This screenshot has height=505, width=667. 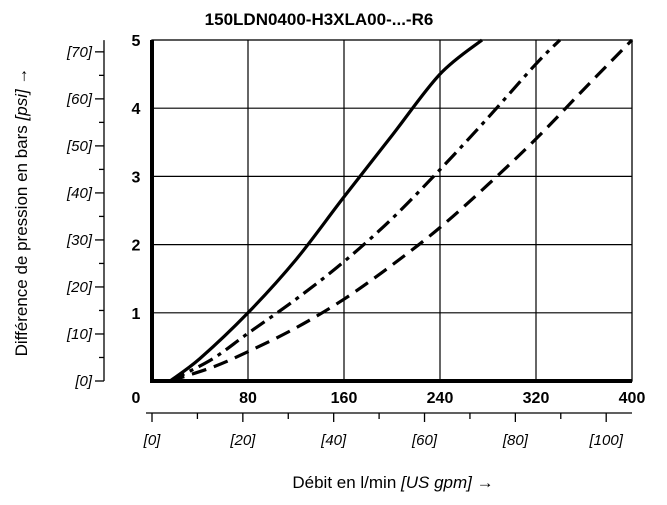 I want to click on x-tick-label-160: 160, so click(x=344, y=398).